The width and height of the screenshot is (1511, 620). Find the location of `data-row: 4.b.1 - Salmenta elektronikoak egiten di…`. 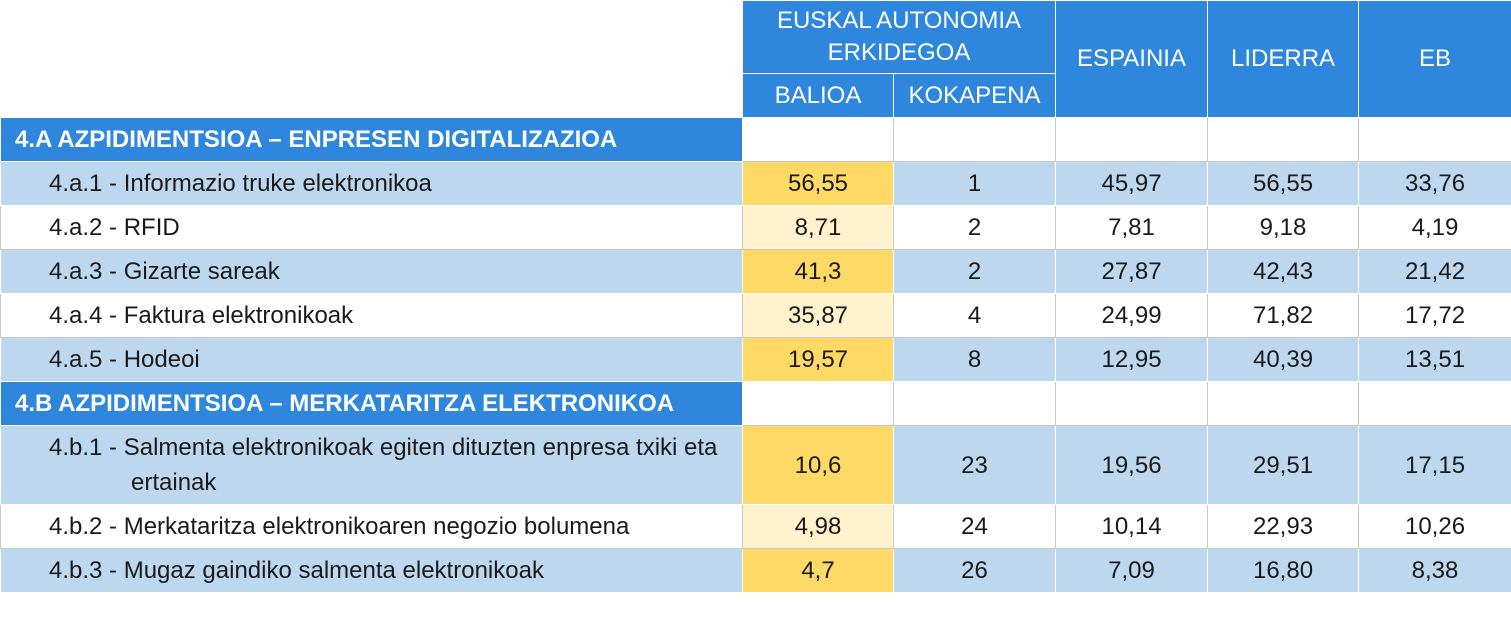

data-row: 4.b.1 - Salmenta elektronikoak egiten di… is located at coordinates (755, 465).